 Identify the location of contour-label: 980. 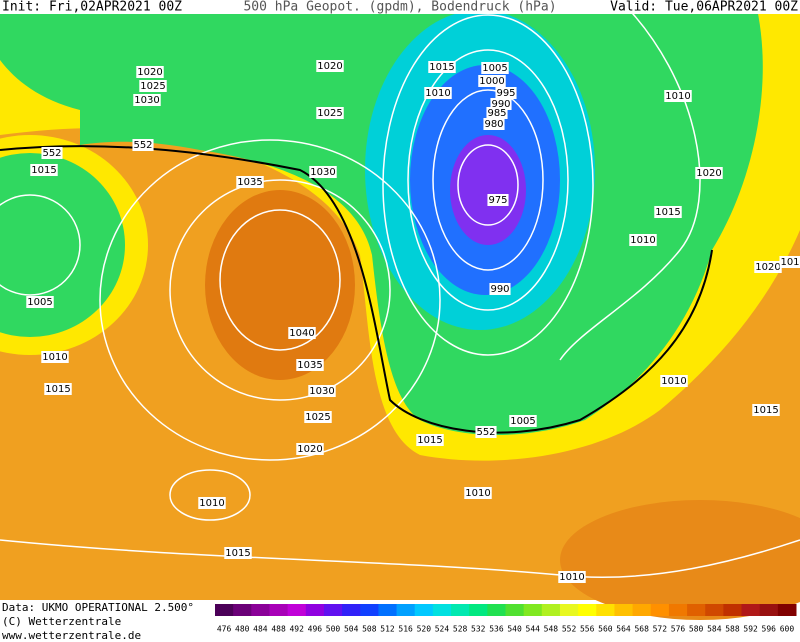
(493, 124).